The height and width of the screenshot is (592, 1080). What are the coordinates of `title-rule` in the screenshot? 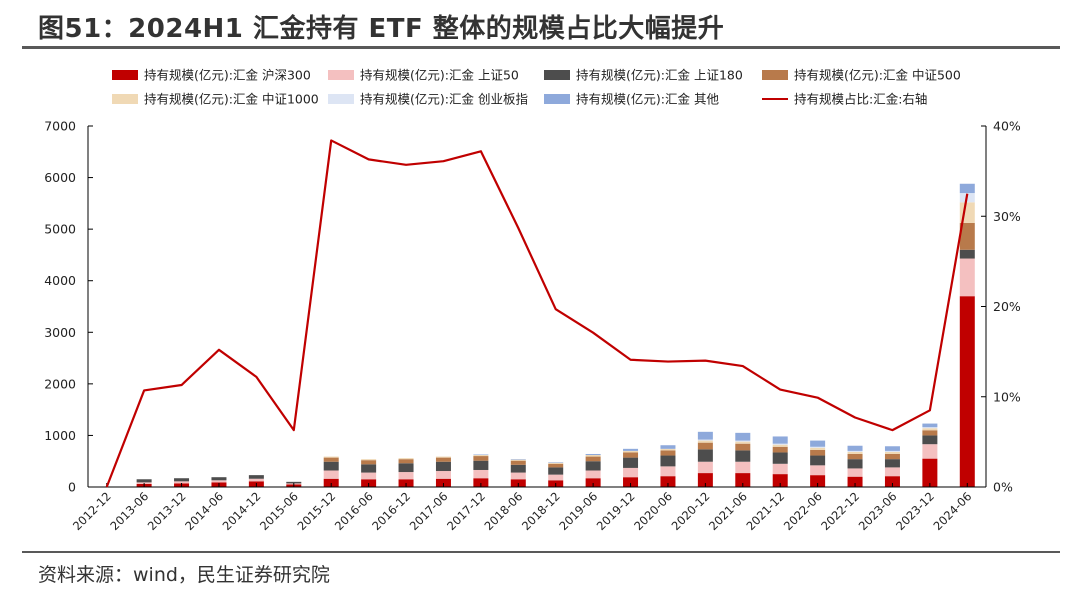 It's located at (541, 47).